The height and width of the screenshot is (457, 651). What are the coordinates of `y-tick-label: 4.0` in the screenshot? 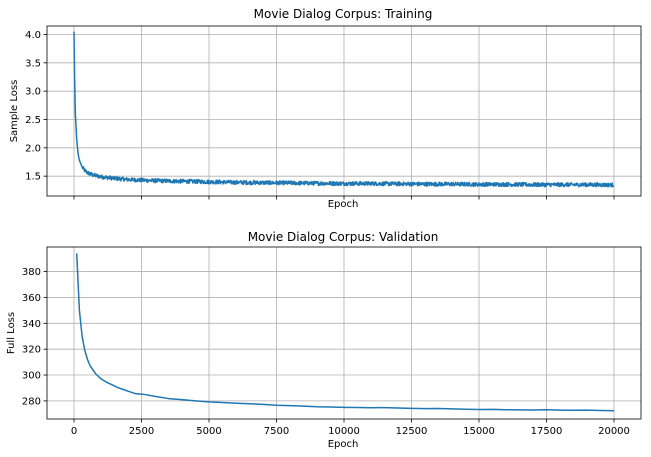 It's located at (33, 35).